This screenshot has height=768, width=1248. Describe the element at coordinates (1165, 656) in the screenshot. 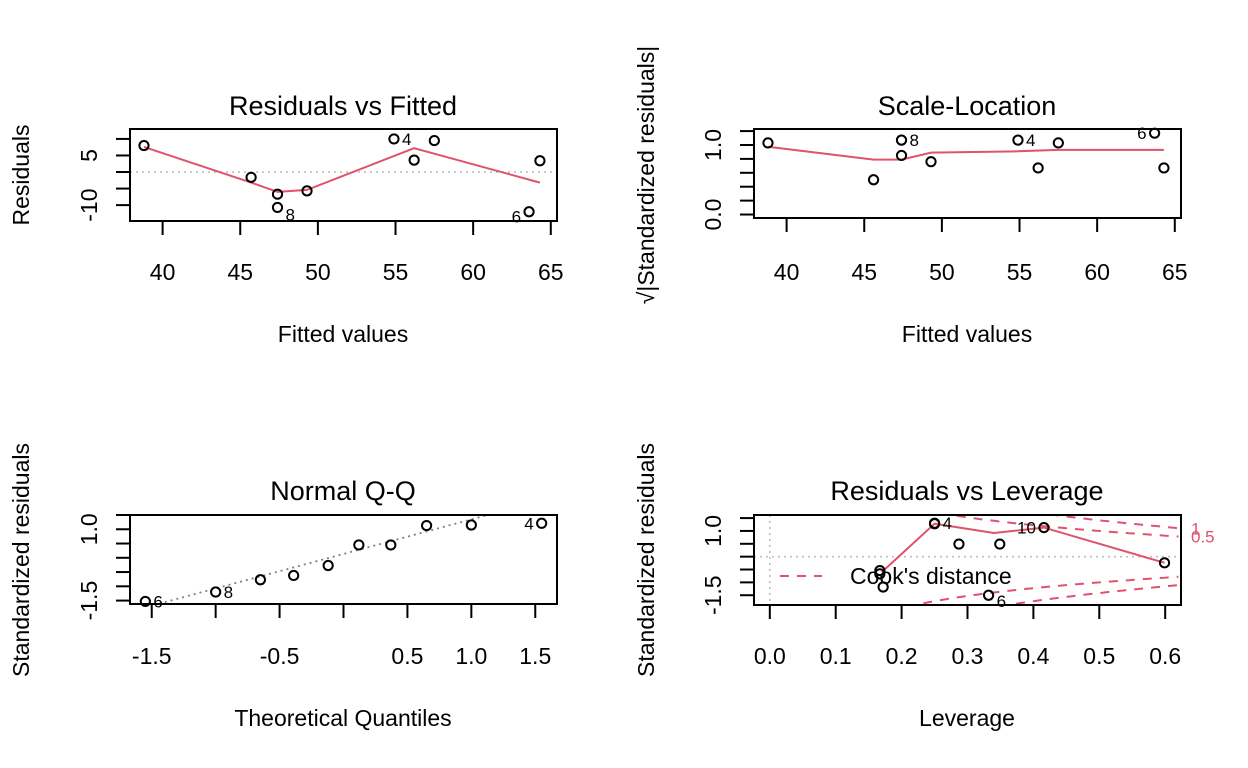

I see `x-tick-label: 0.6` at that location.